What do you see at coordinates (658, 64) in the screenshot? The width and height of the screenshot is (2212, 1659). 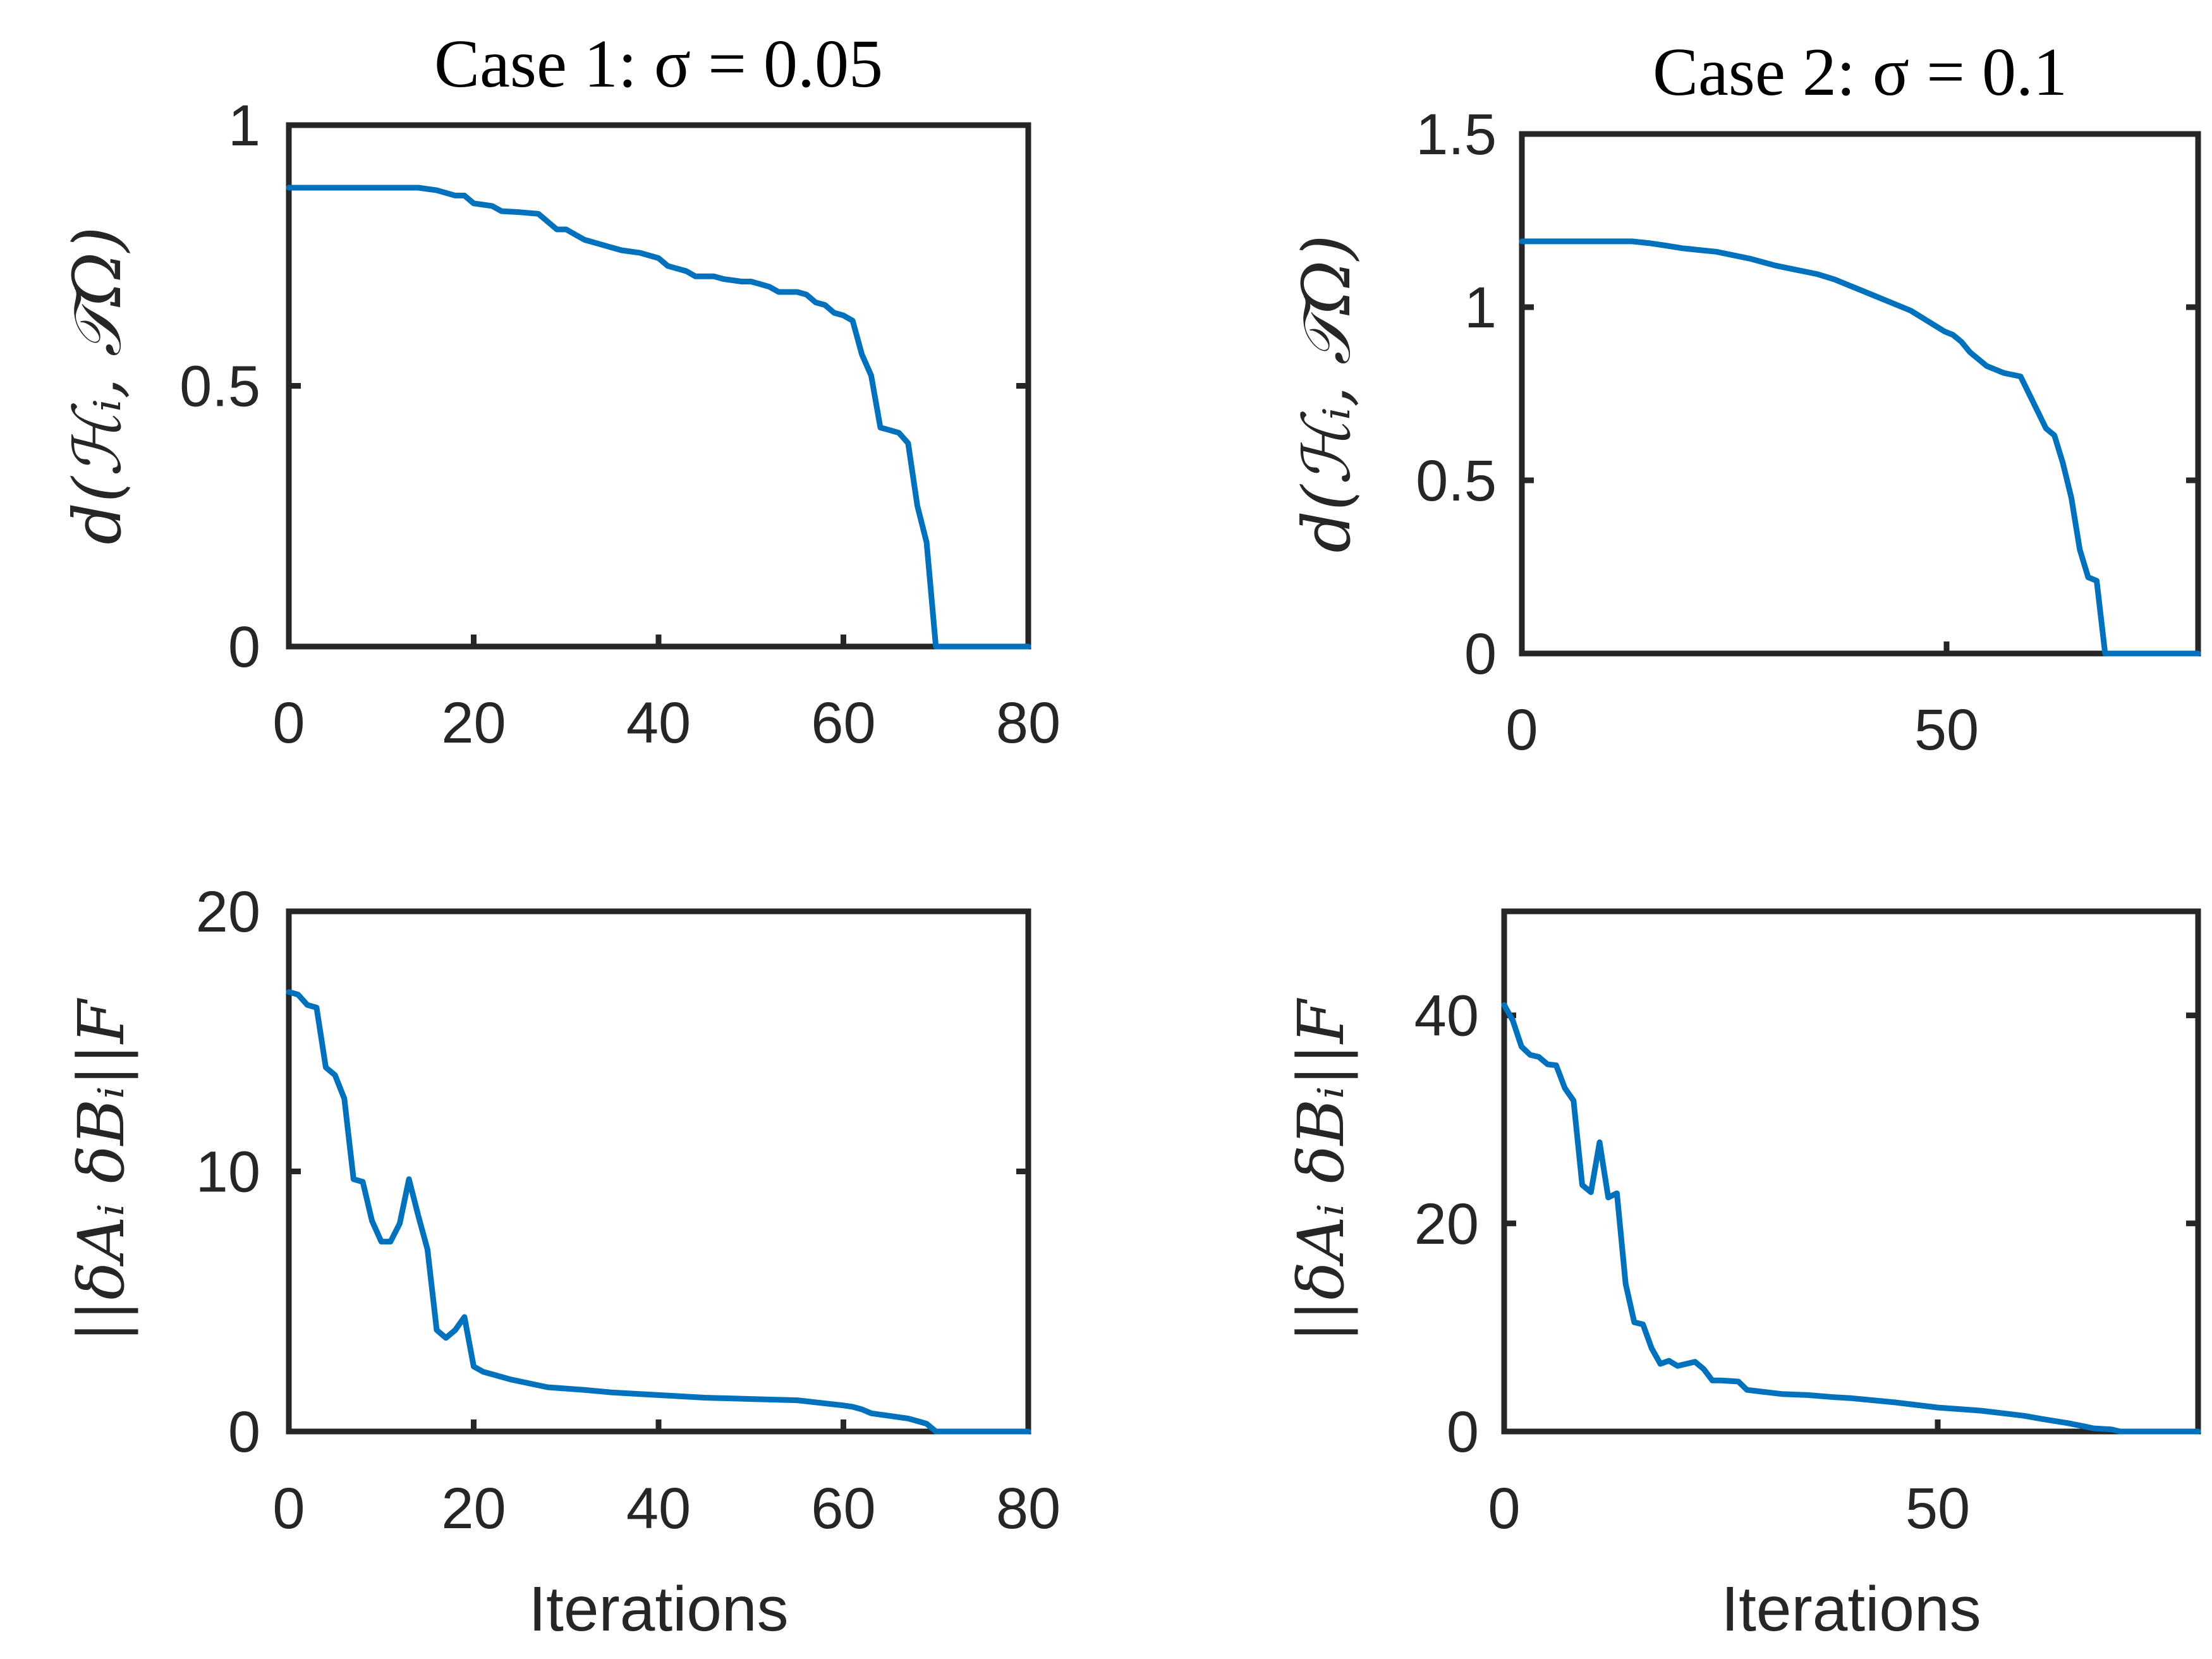 I see `chart-title: Case 1: σ = 0.05` at bounding box center [658, 64].